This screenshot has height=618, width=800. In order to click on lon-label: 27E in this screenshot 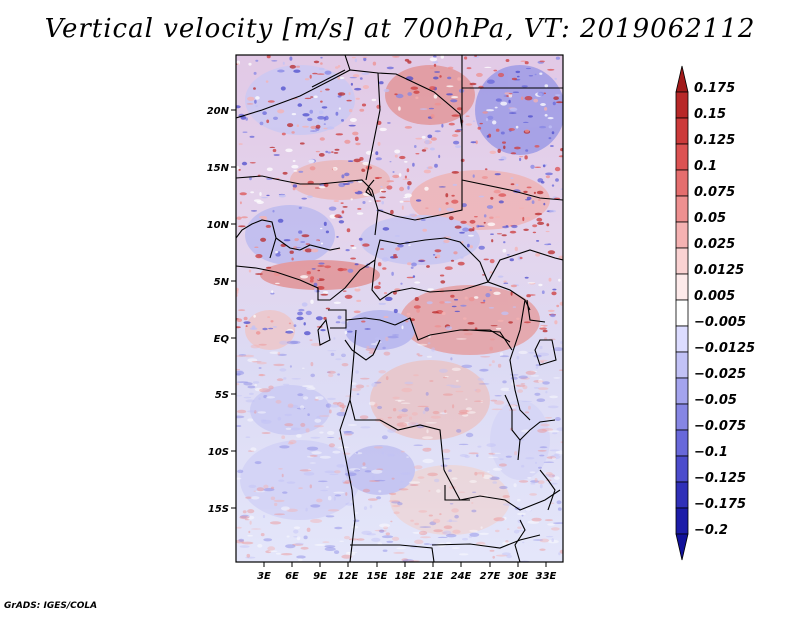, I will do `click(490, 576)`.